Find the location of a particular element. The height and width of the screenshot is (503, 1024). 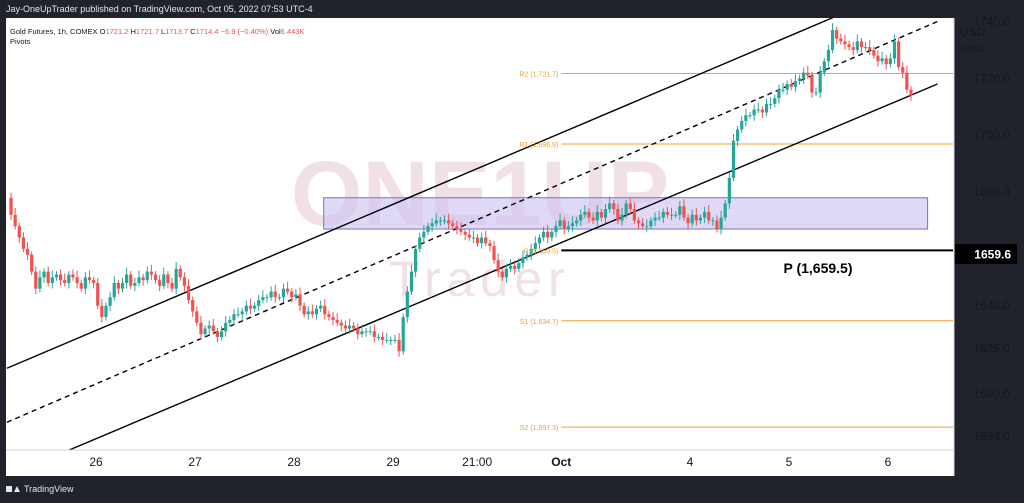

legend-part-4: 1721.7 is located at coordinates (148, 31).